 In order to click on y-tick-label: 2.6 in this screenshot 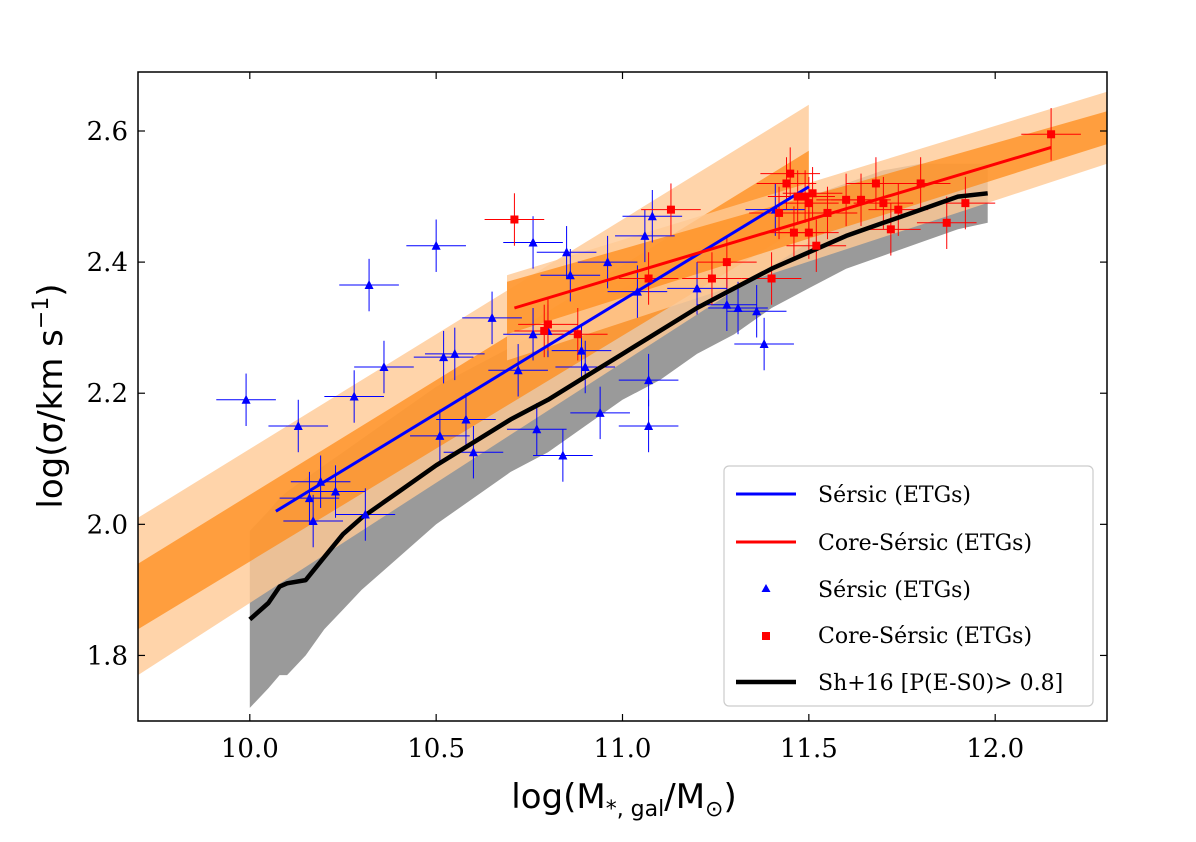, I will do `click(107, 132)`.